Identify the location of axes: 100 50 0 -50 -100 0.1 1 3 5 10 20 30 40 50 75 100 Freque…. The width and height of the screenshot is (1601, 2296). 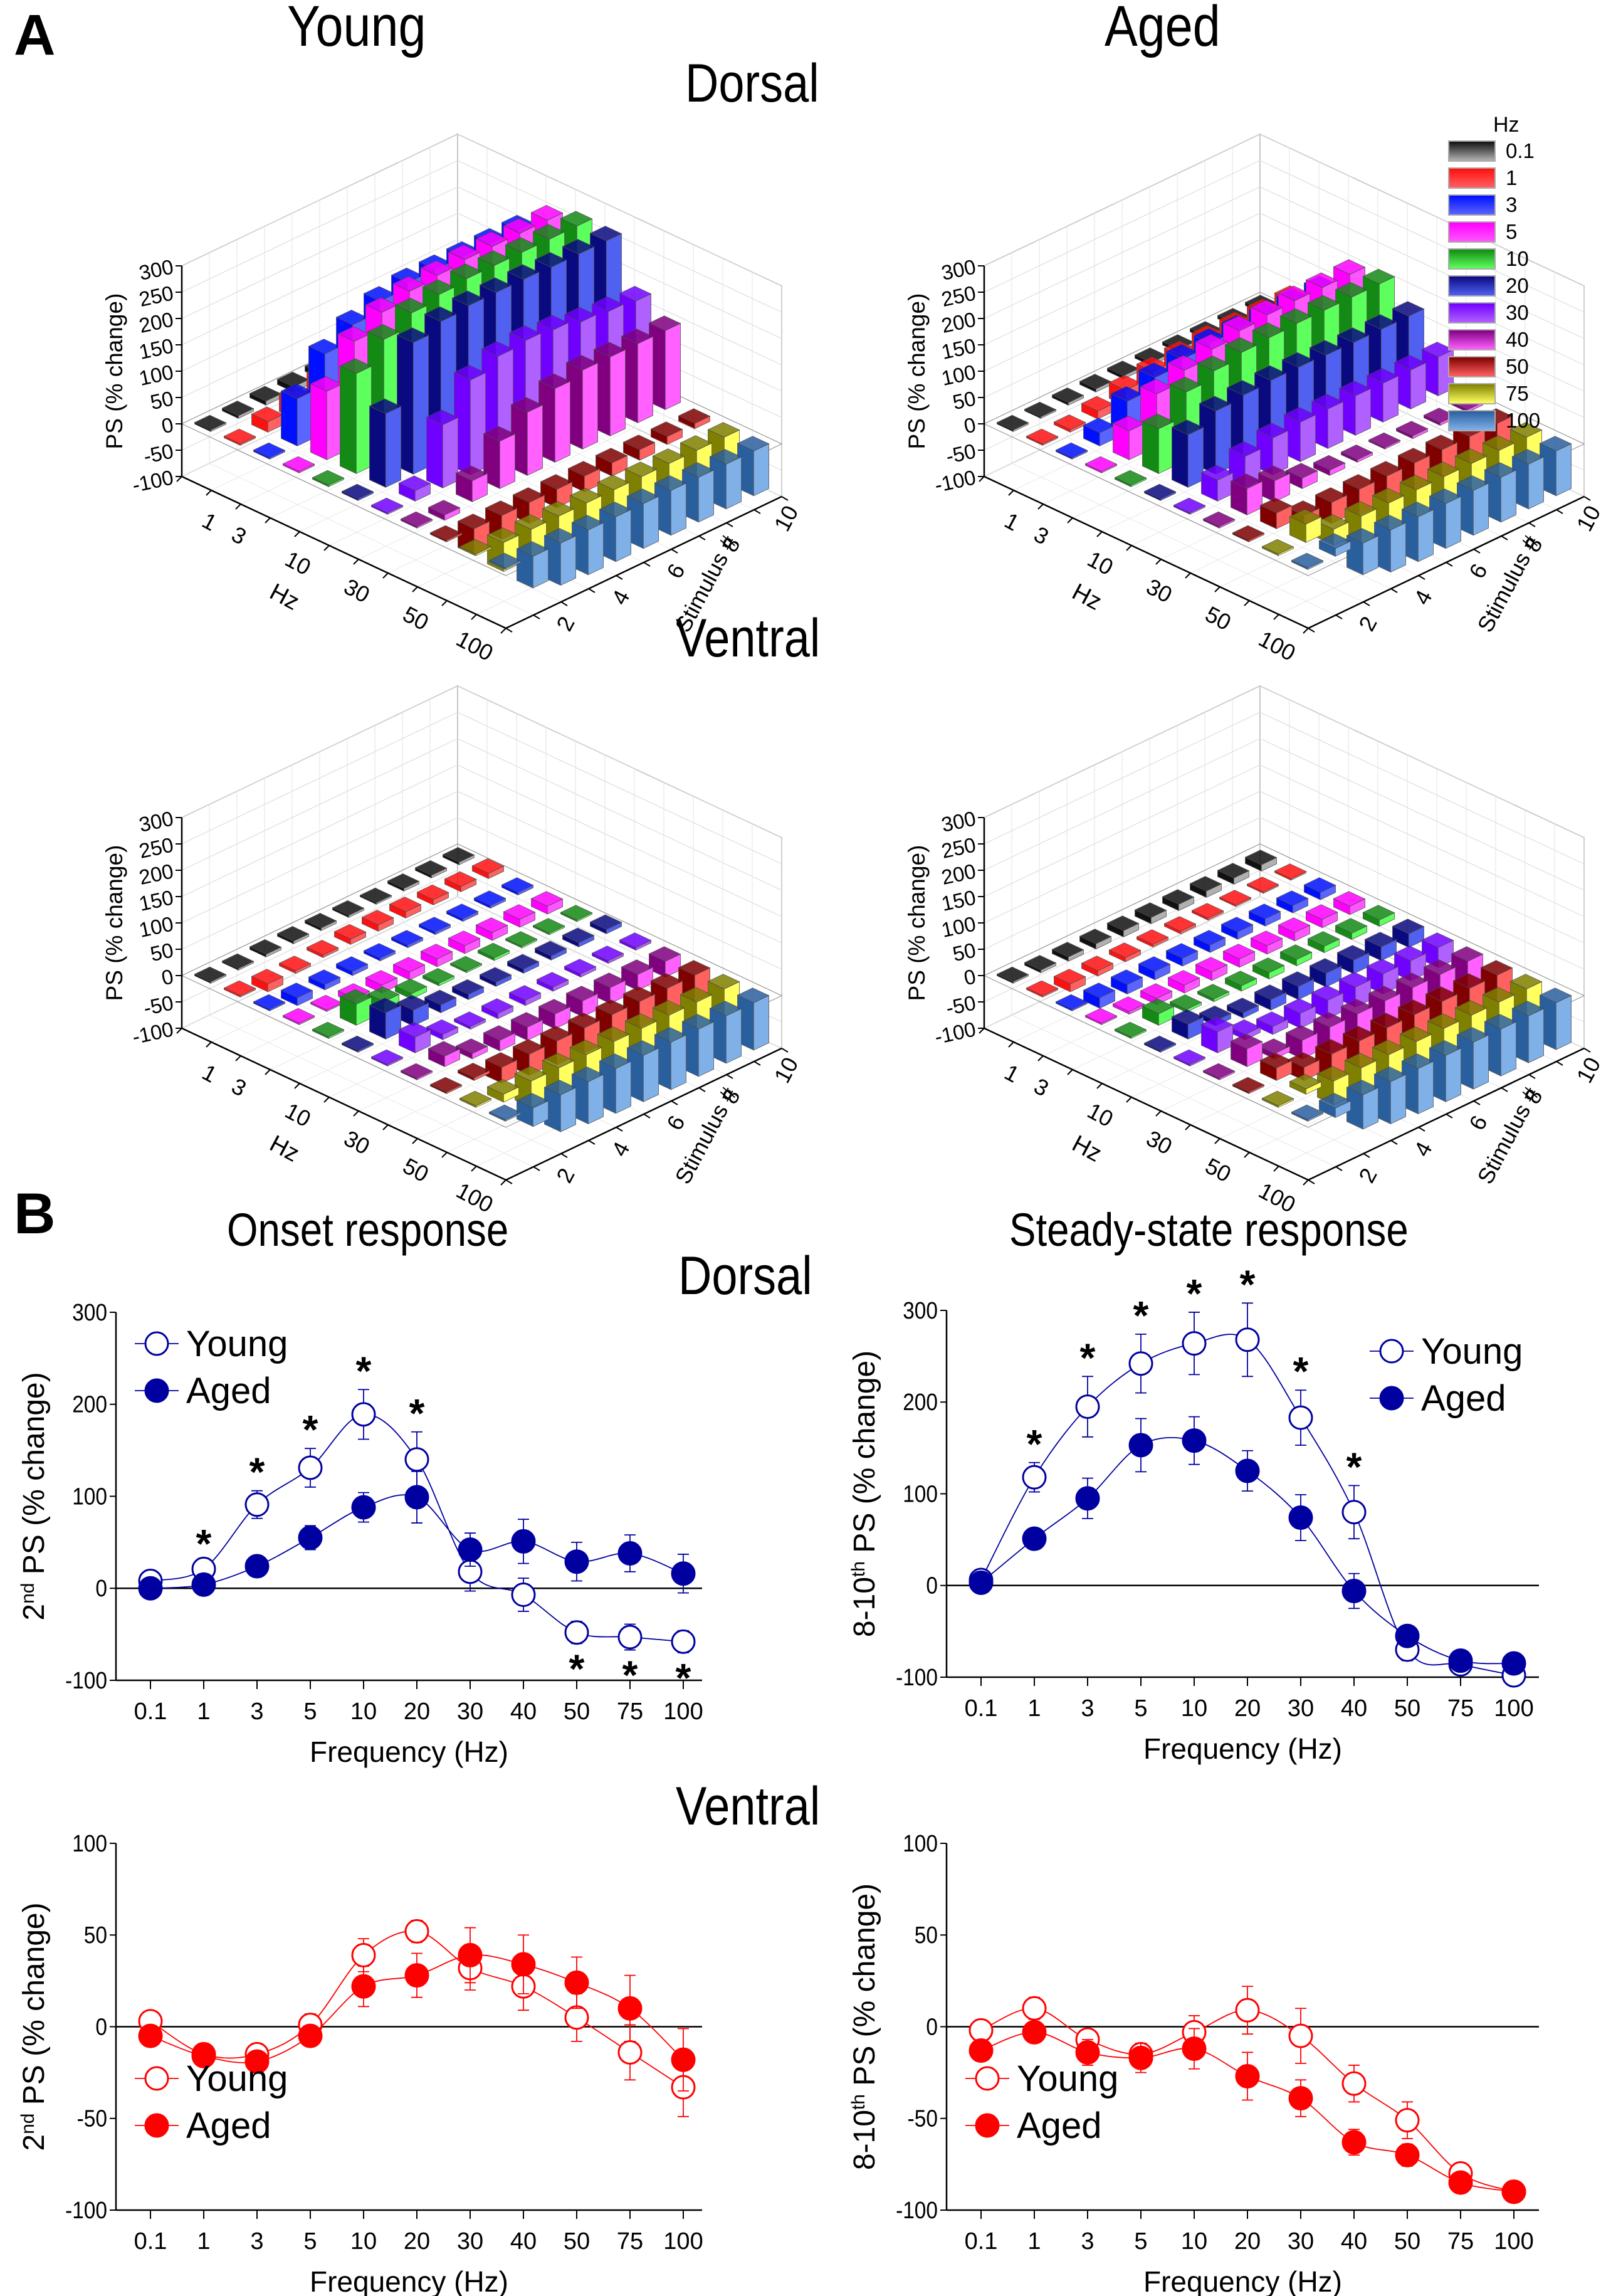
(361, 2063).